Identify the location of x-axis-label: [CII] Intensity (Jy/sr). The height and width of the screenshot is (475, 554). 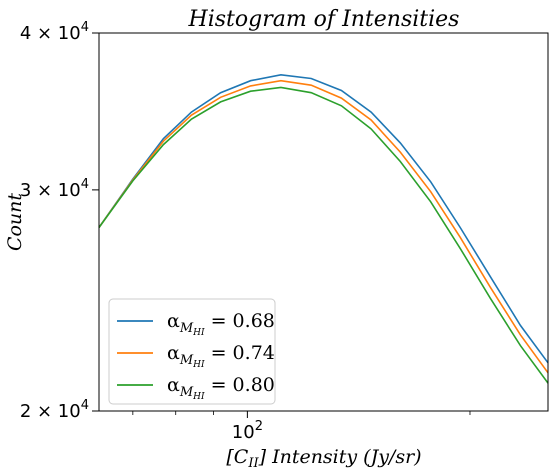
(323, 458).